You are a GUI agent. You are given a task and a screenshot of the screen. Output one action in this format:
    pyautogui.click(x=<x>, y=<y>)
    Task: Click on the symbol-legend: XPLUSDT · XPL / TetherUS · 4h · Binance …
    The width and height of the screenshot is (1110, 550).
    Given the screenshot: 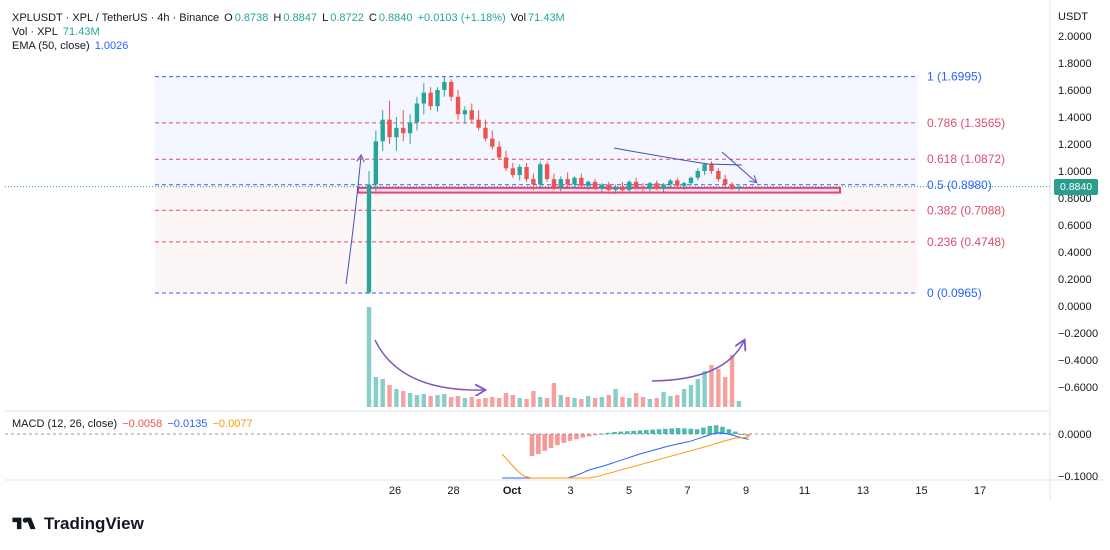 What is the action you would take?
    pyautogui.click(x=289, y=18)
    